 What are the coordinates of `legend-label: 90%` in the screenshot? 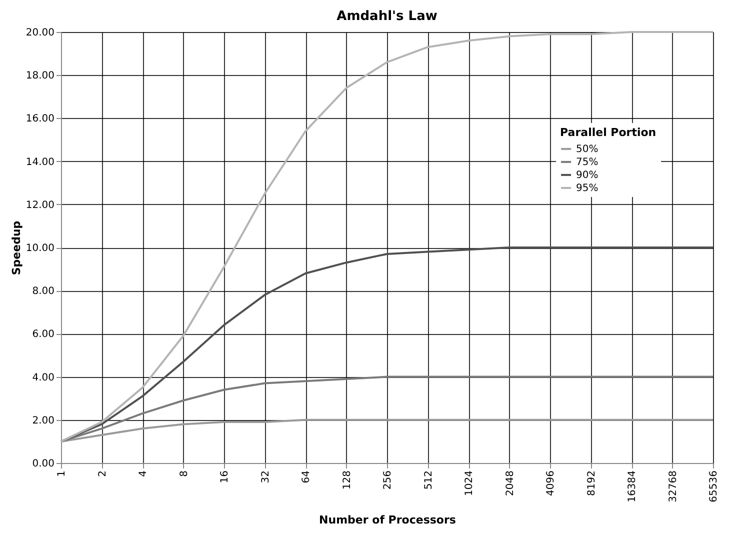 It's located at (587, 175).